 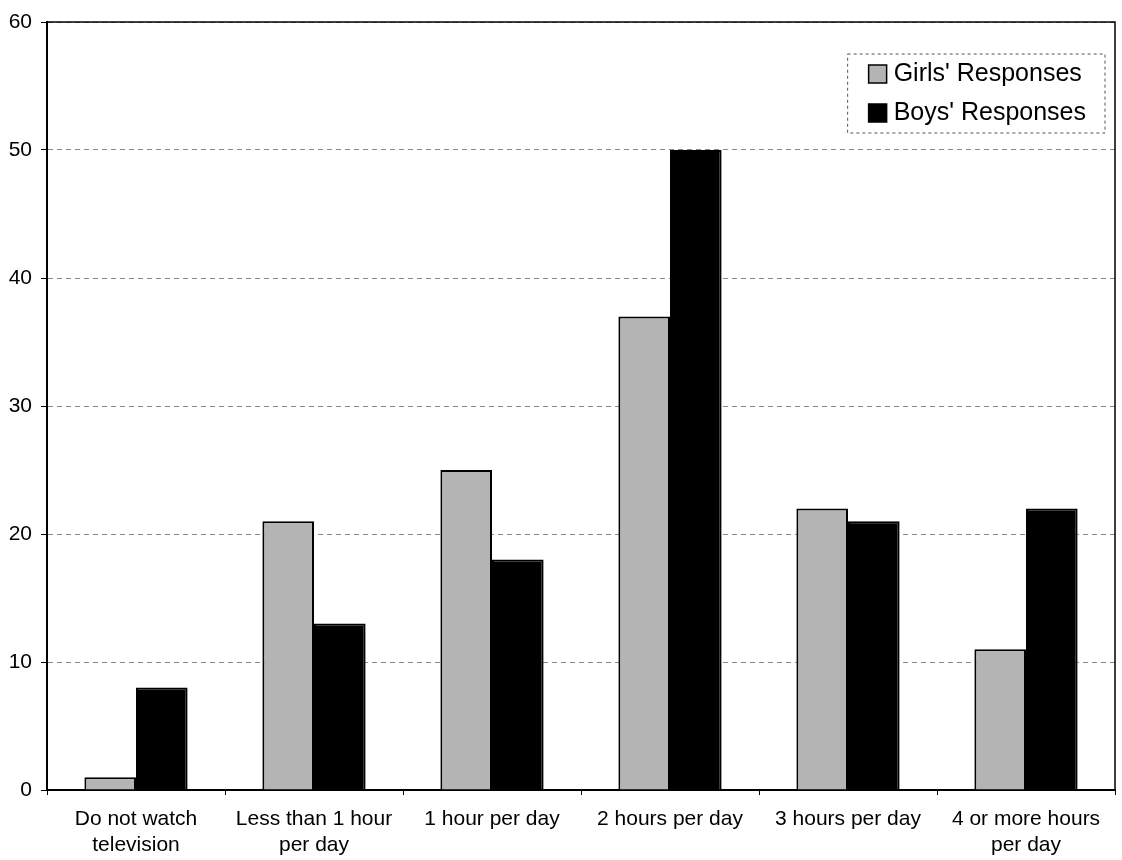 What do you see at coordinates (1026, 830) in the screenshot?
I see `x-tick-label: 4 or more hours per day` at bounding box center [1026, 830].